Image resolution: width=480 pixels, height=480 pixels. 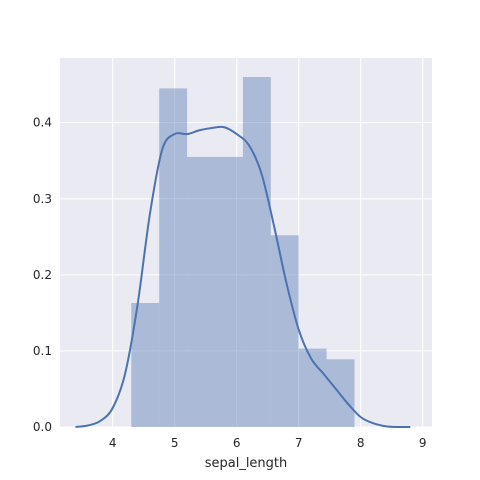 What do you see at coordinates (361, 443) in the screenshot?
I see `x-tick-label: 8` at bounding box center [361, 443].